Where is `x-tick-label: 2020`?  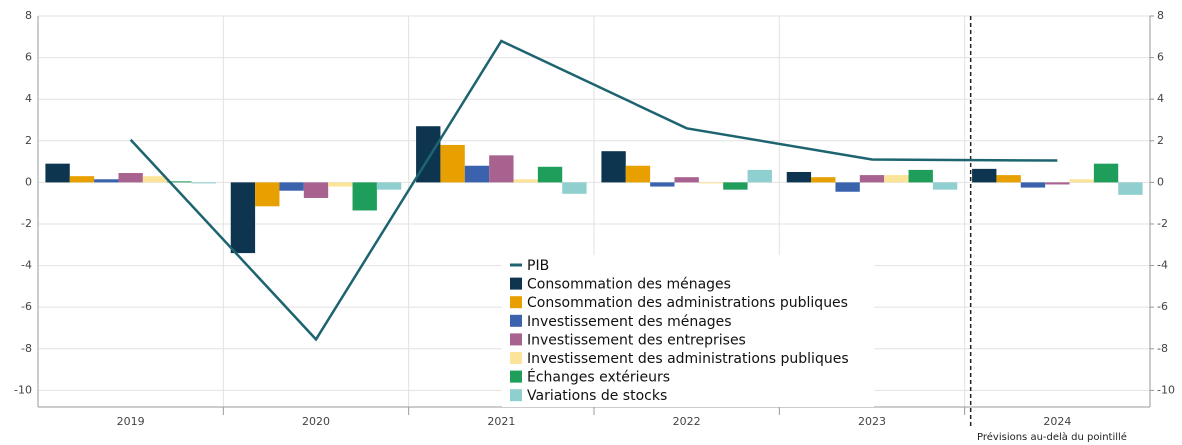
x-tick-label: 2020 is located at coordinates (316, 421).